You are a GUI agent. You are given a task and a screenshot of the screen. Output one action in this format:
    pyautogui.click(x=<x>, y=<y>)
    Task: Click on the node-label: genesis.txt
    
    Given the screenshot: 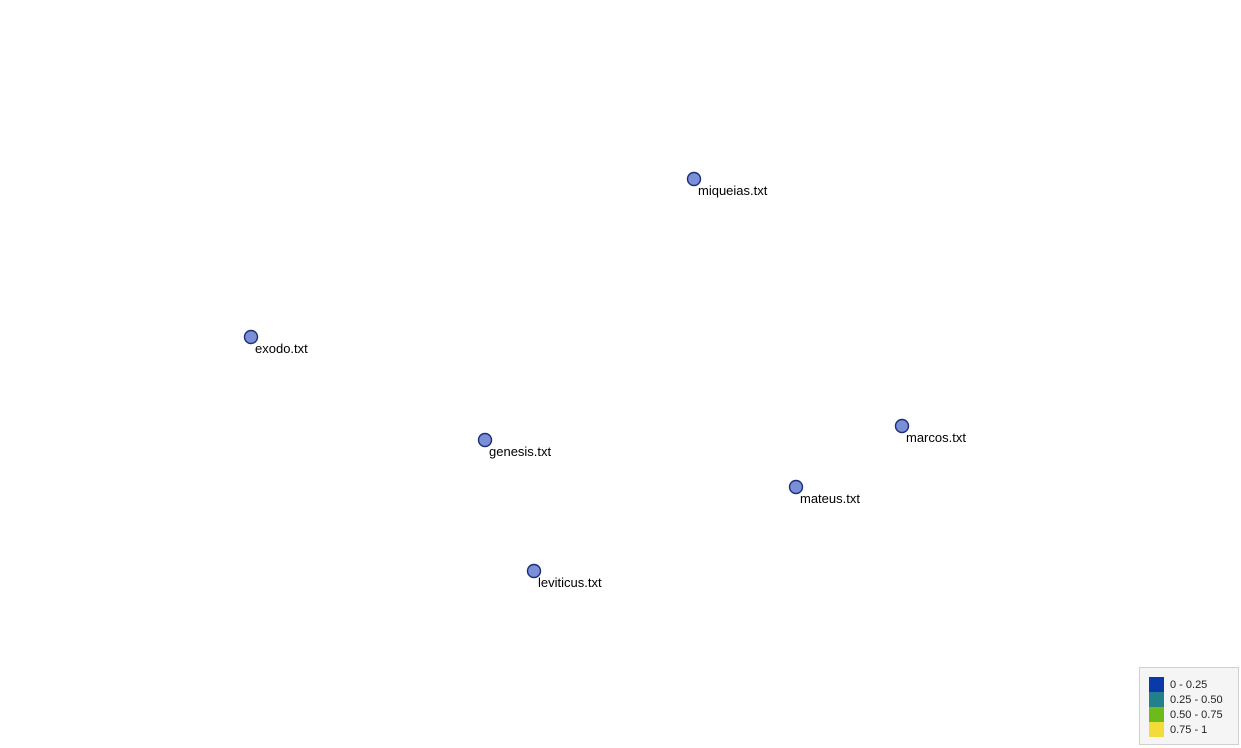 What is the action you would take?
    pyautogui.click(x=520, y=451)
    